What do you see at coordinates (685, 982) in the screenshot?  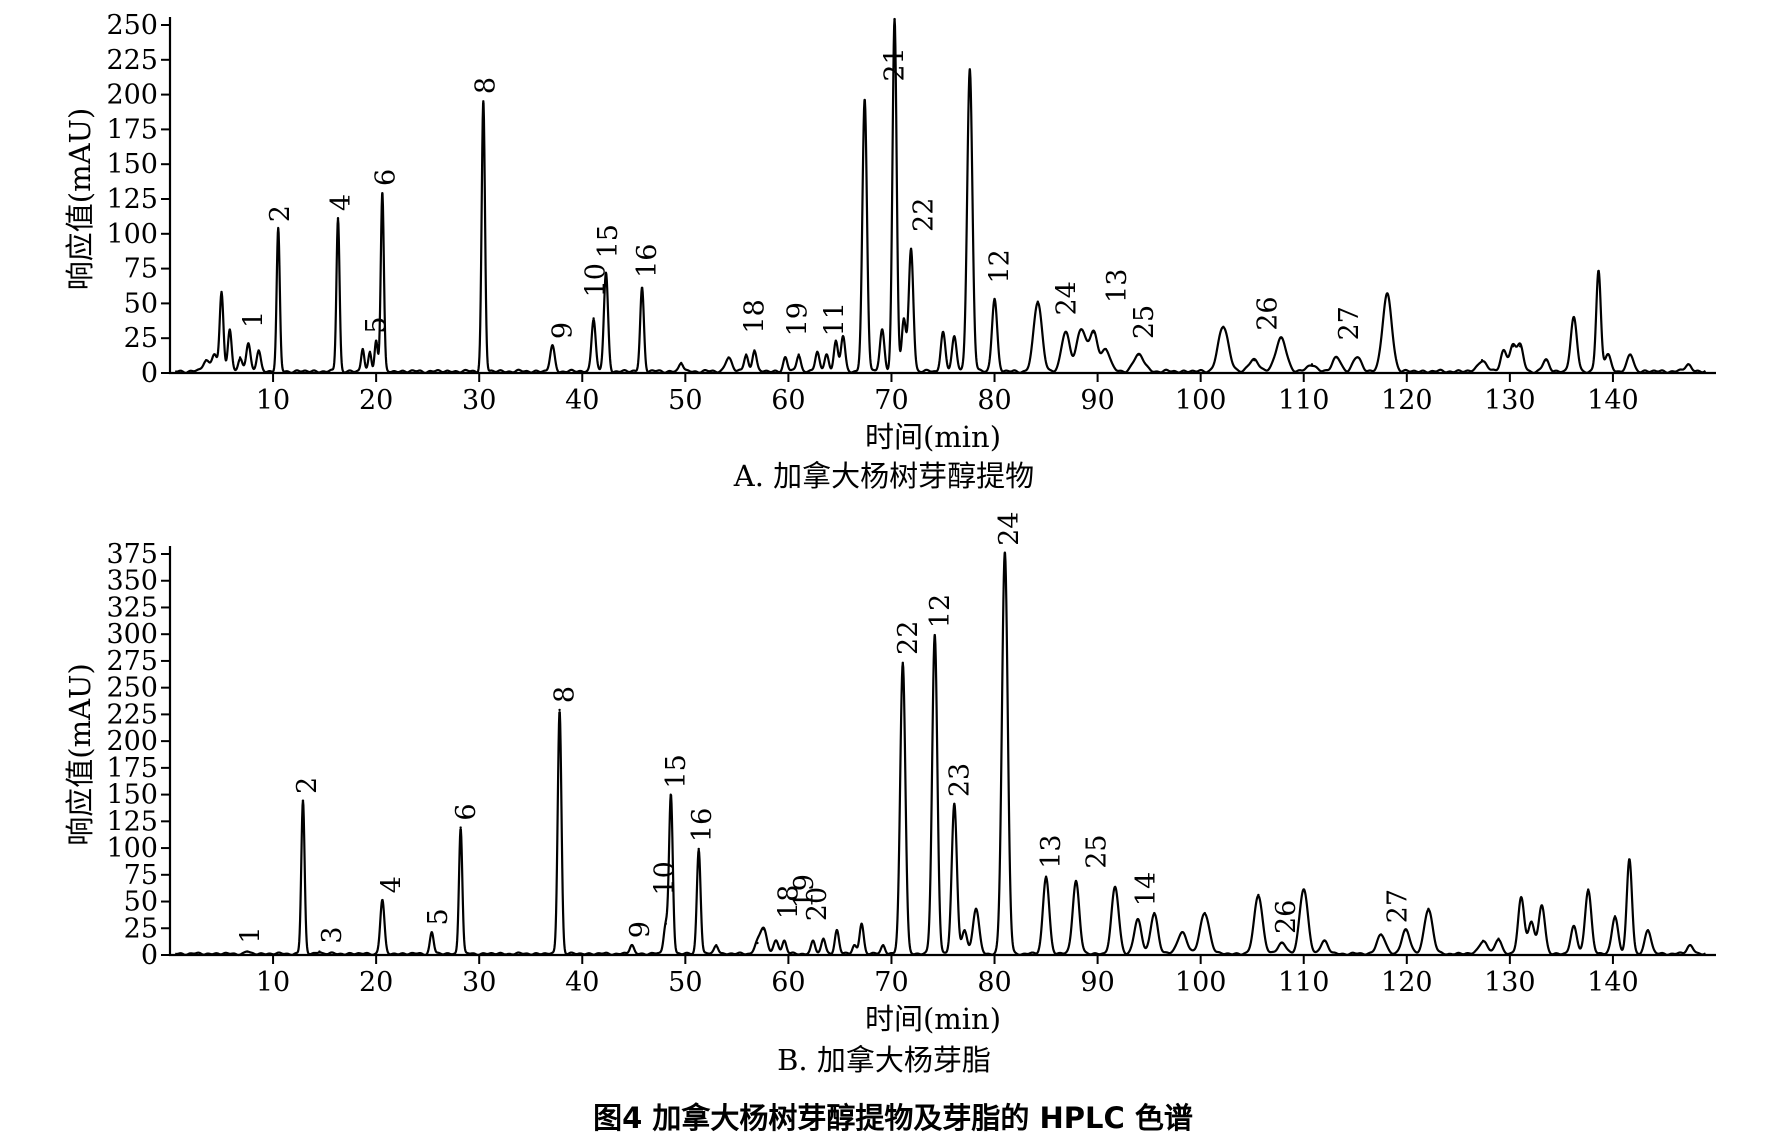 I see `chart-b-x-tick-label: 50` at bounding box center [685, 982].